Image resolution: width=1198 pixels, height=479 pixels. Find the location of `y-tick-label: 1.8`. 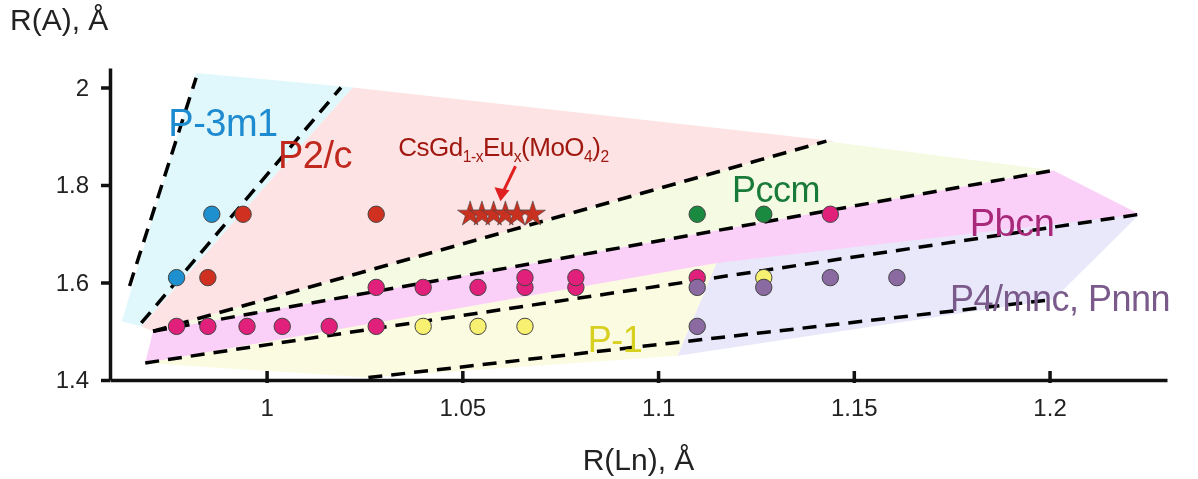

y-tick-label: 1.8 is located at coordinates (72, 185).